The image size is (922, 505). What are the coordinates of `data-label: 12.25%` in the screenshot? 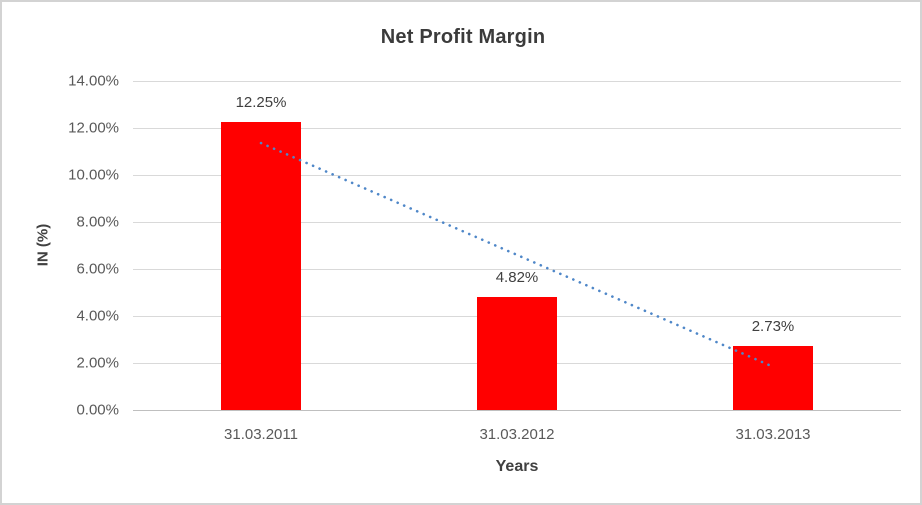 It's located at (261, 103).